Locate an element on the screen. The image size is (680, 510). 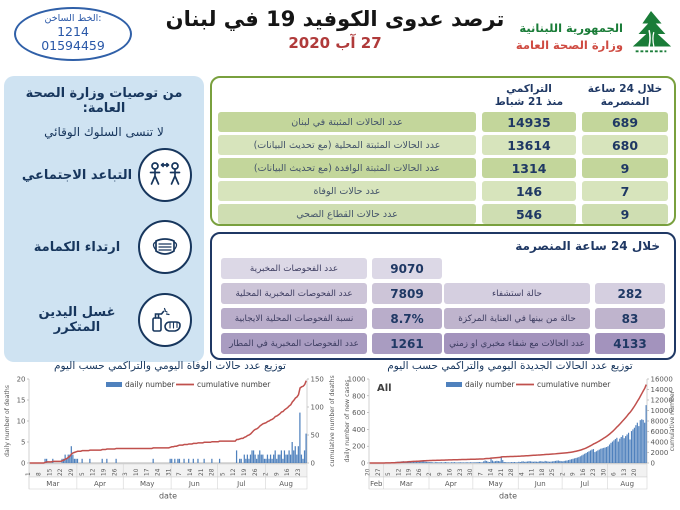
svg-text: All is located at coordinates (384, 388).